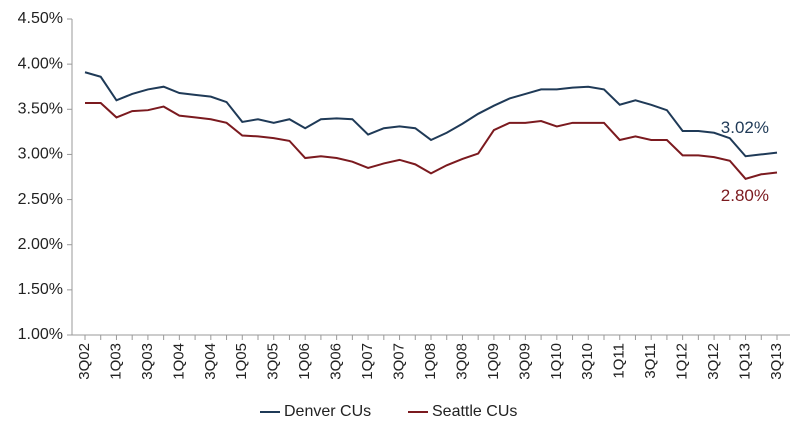  I want to click on legend-label: Seattle CUs, so click(474, 411).